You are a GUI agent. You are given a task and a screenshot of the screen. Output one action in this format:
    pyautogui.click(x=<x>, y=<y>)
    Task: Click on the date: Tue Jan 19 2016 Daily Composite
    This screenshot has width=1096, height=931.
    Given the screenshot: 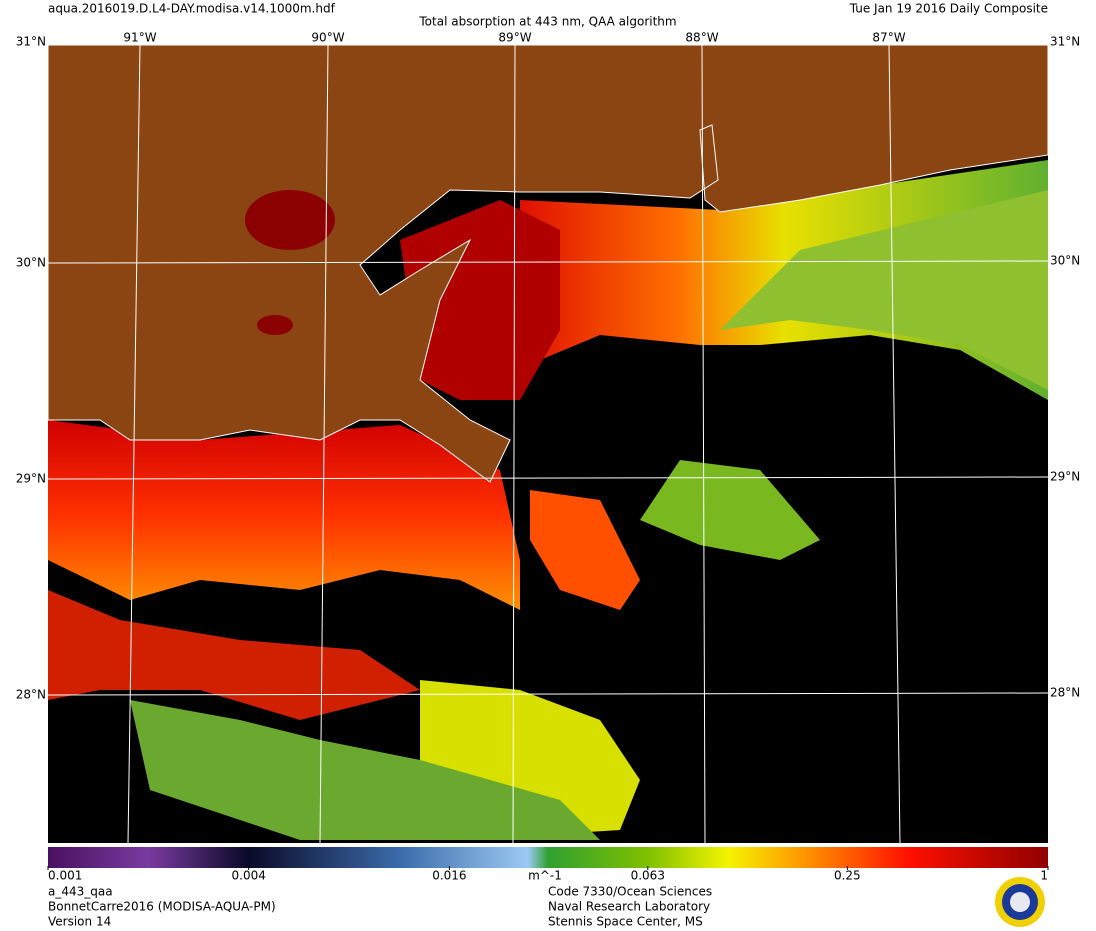 What is the action you would take?
    pyautogui.click(x=948, y=9)
    